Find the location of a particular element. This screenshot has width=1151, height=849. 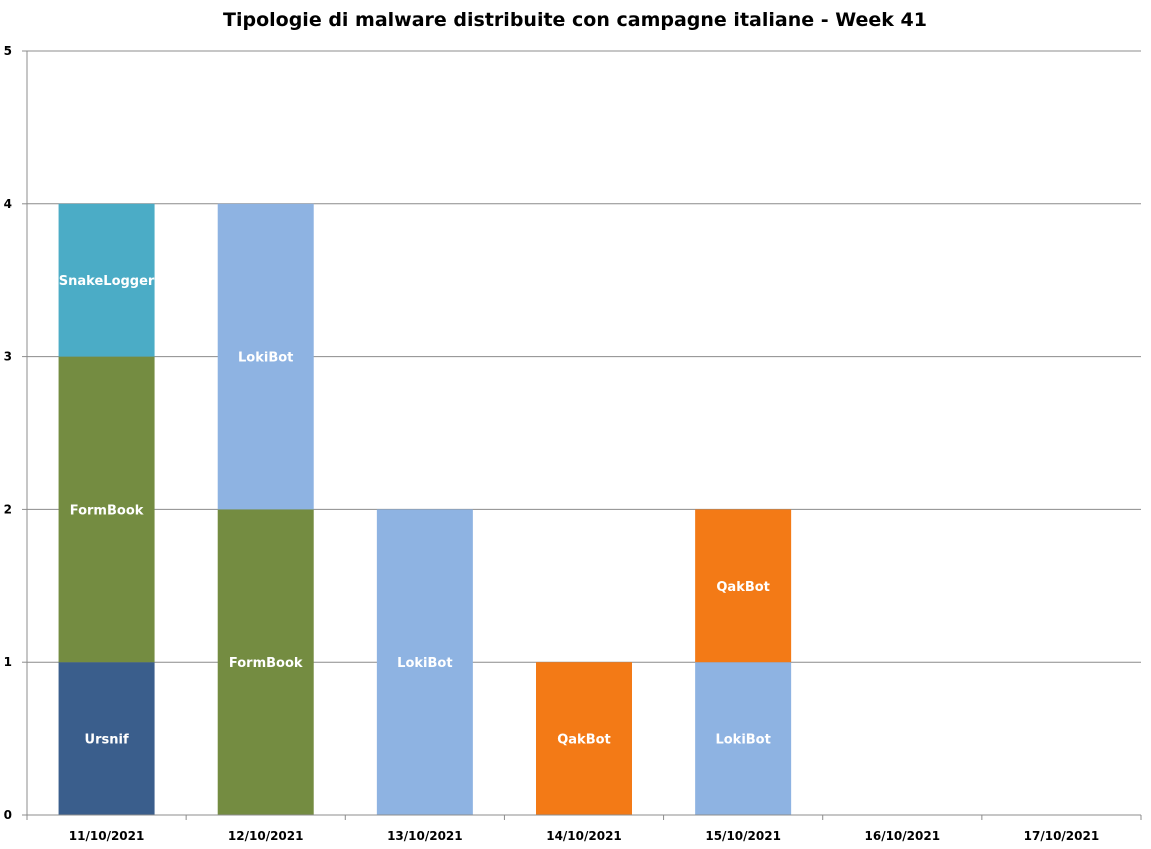

x-tick-label: 11/10/2021 is located at coordinates (107, 836).